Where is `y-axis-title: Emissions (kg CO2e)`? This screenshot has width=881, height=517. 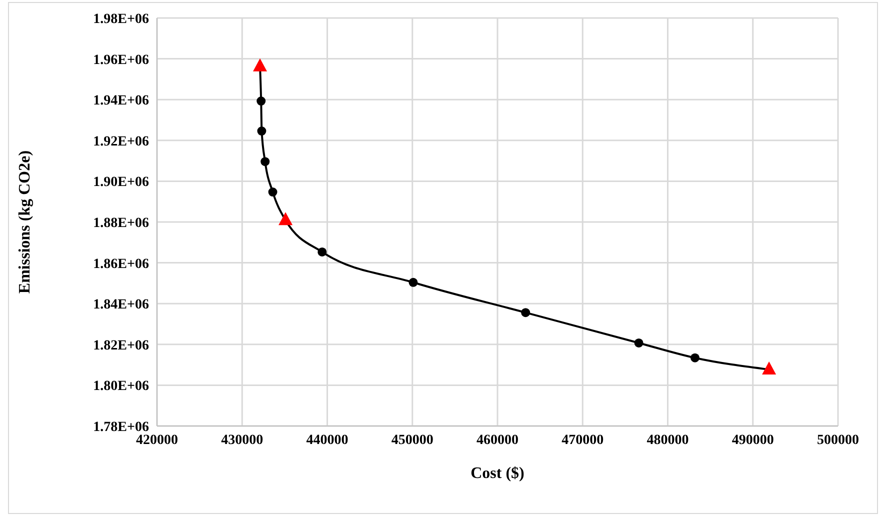 y-axis-title: Emissions (kg CO2e) is located at coordinates (25, 222).